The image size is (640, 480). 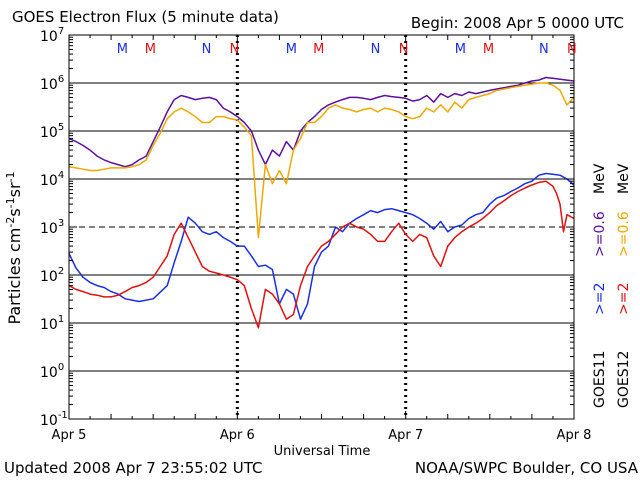 I want to click on legend-satellite: GOES12, so click(x=624, y=379).